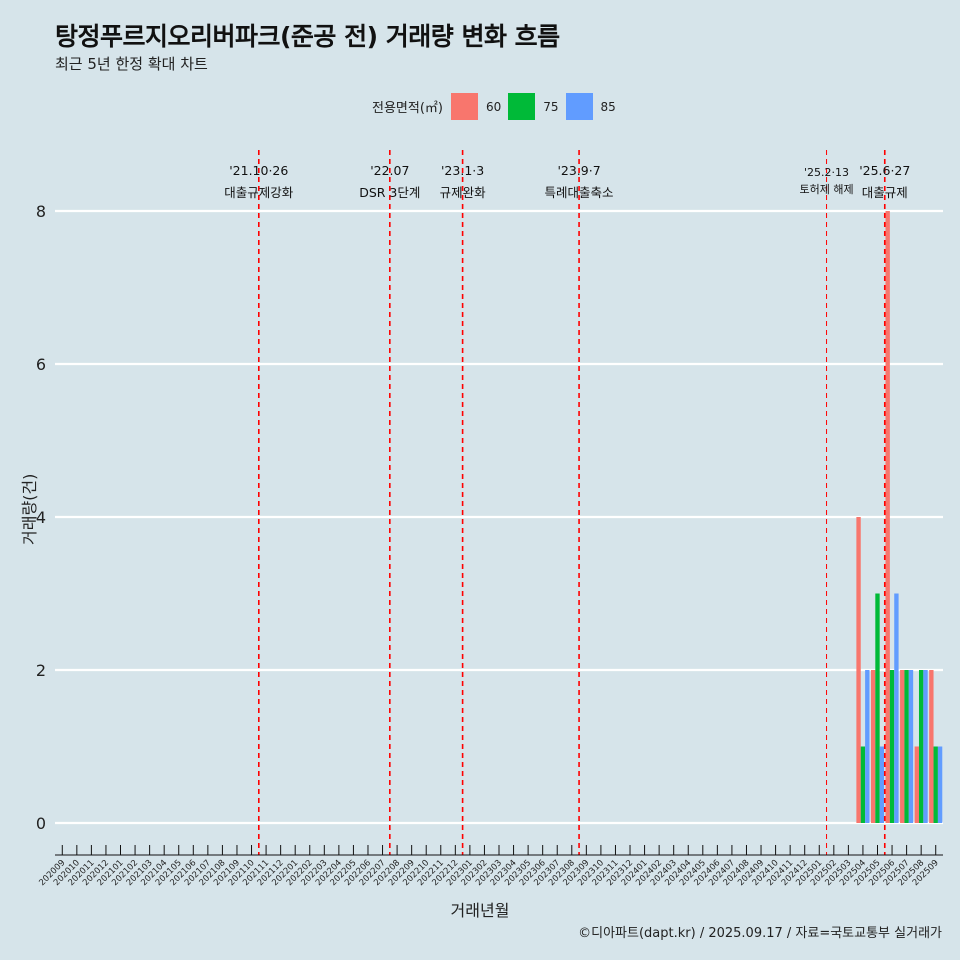 Image resolution: width=960 pixels, height=960 pixels. What do you see at coordinates (389, 192) in the screenshot?
I see `event-label-1: DSR 3단계` at bounding box center [389, 192].